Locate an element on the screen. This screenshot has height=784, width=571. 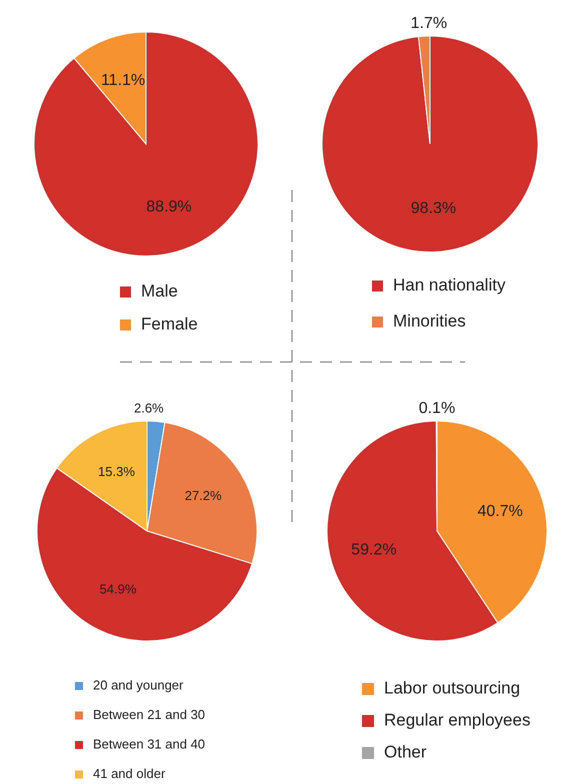
legend-label: Regular employees is located at coordinates (457, 720).